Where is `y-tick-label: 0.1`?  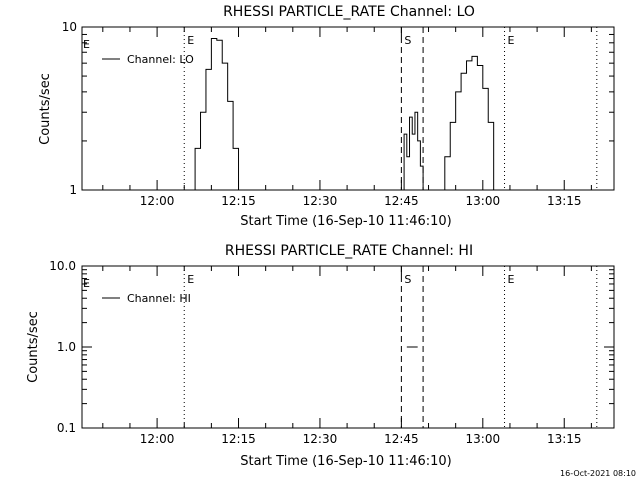 y-tick-label: 0.1 is located at coordinates (66, 428).